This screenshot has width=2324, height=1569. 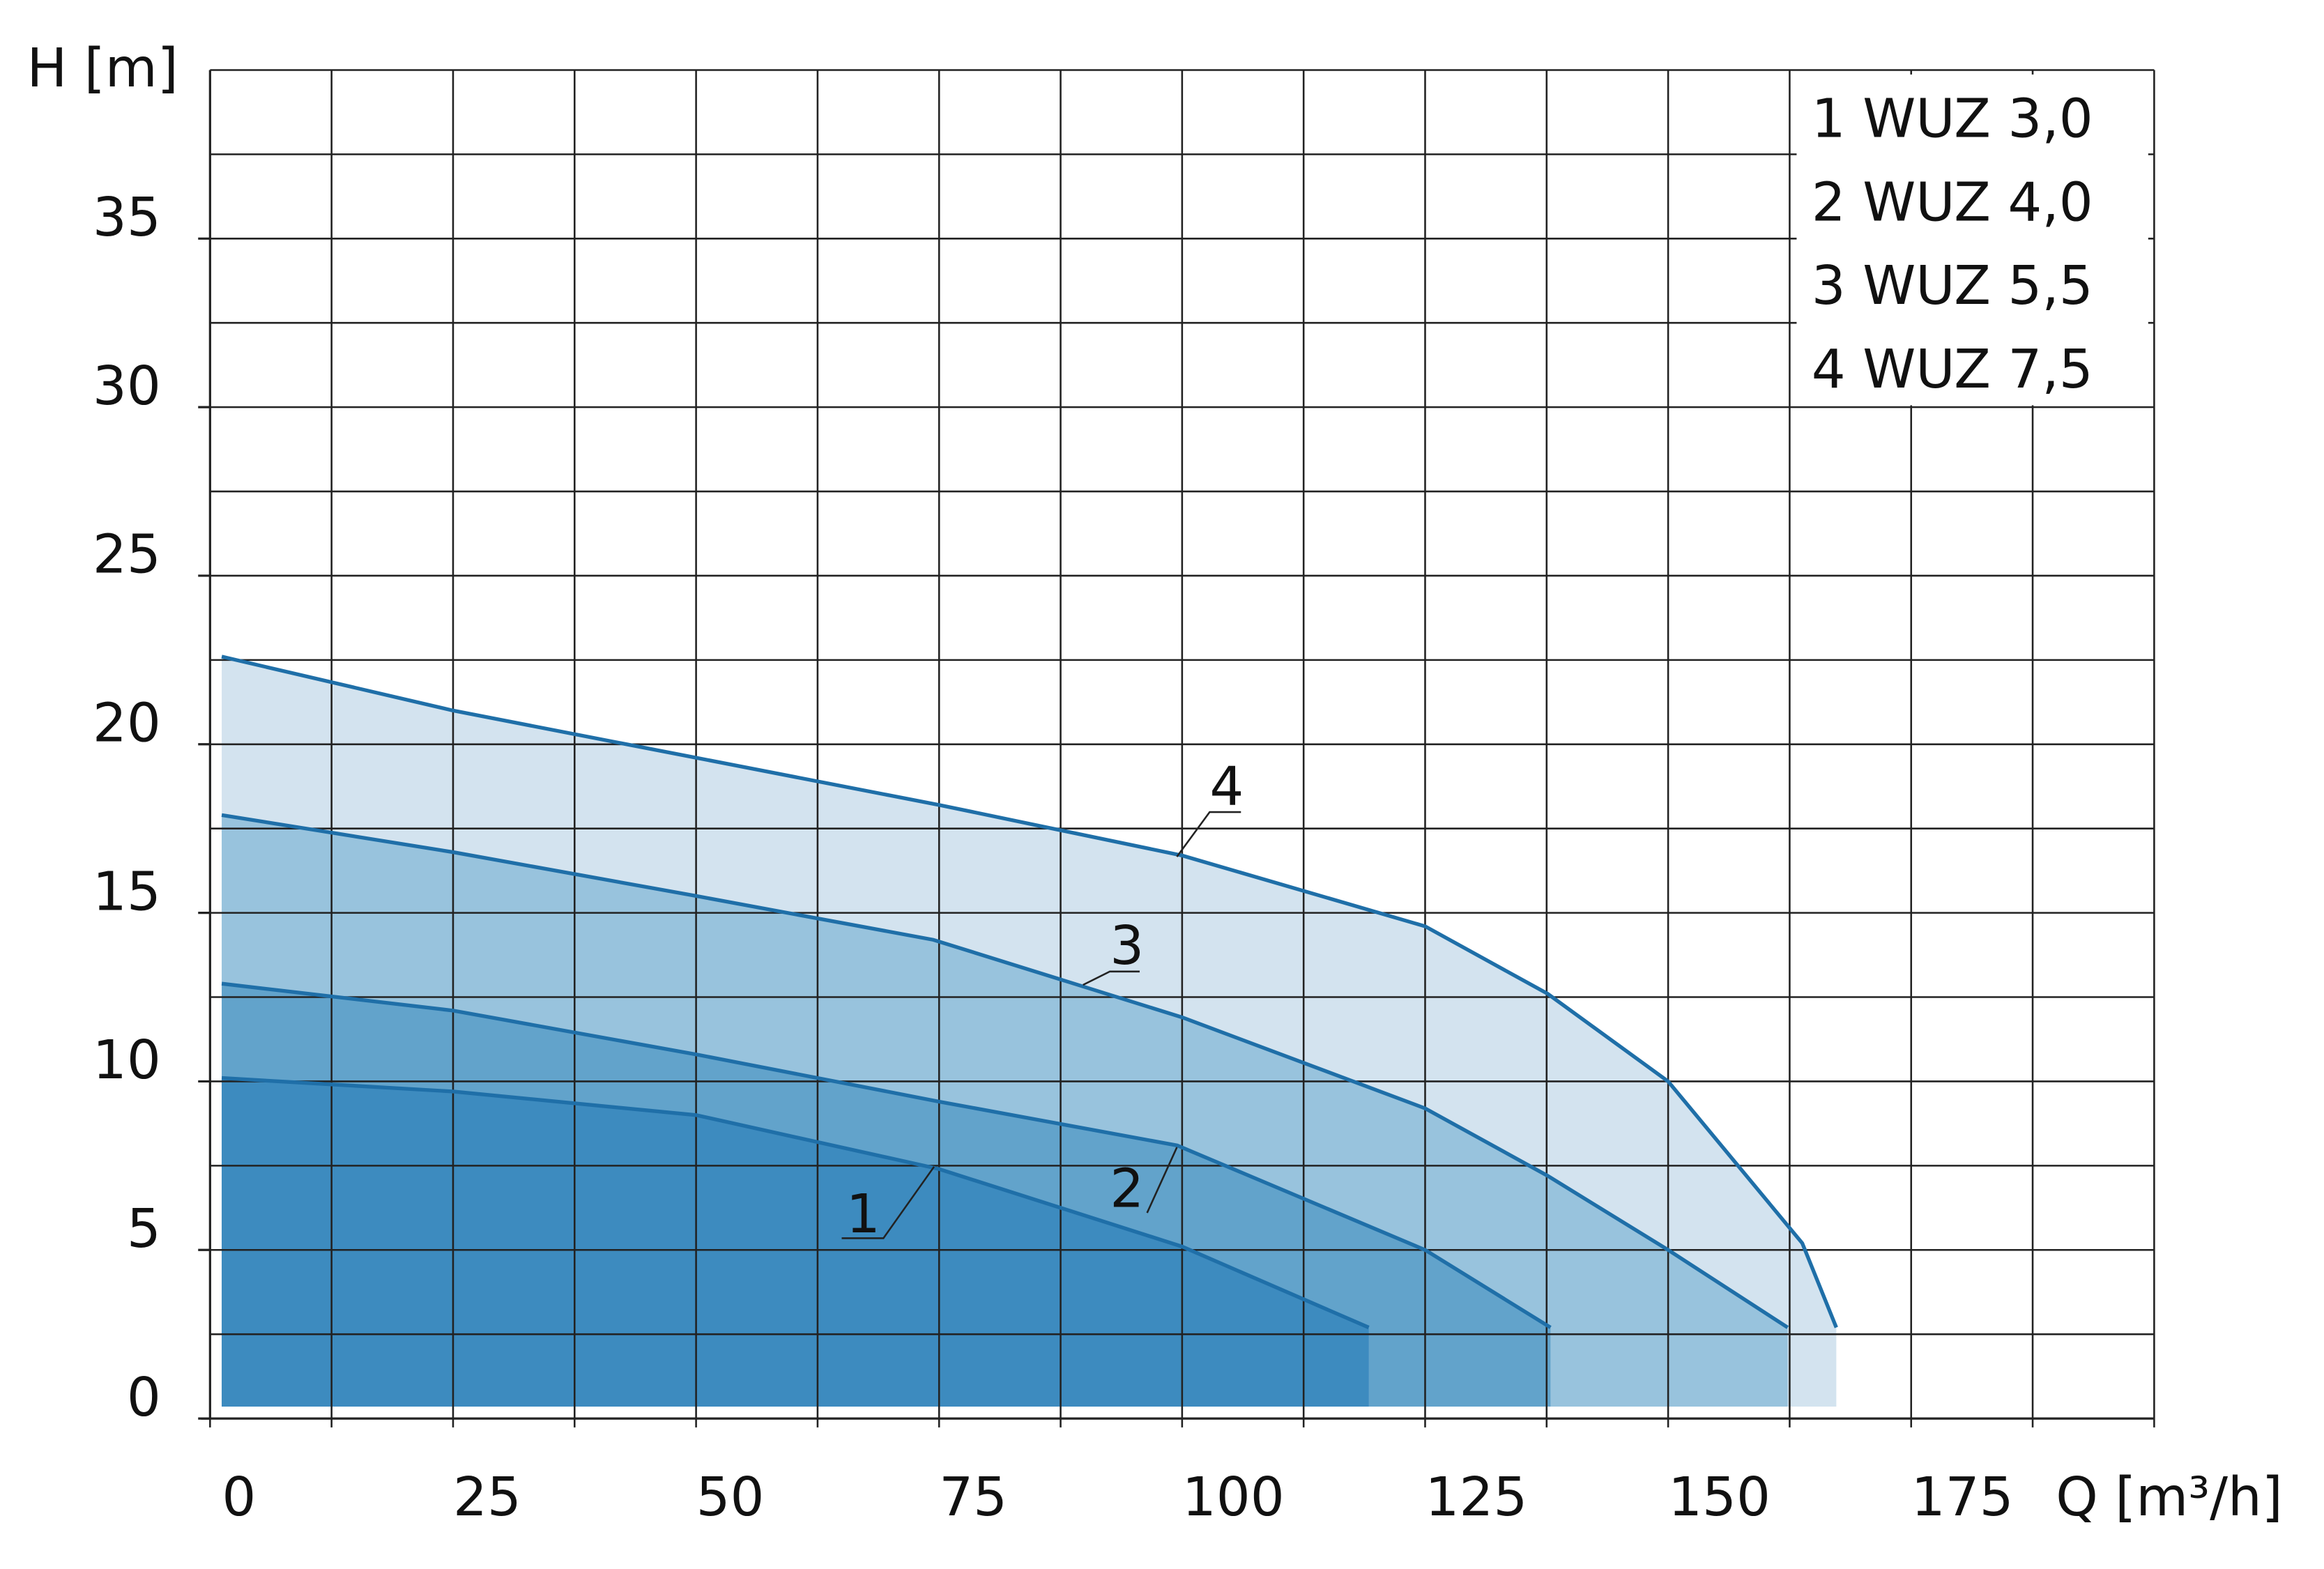 I want to click on x-tick-label: 150, so click(x=1720, y=1498).